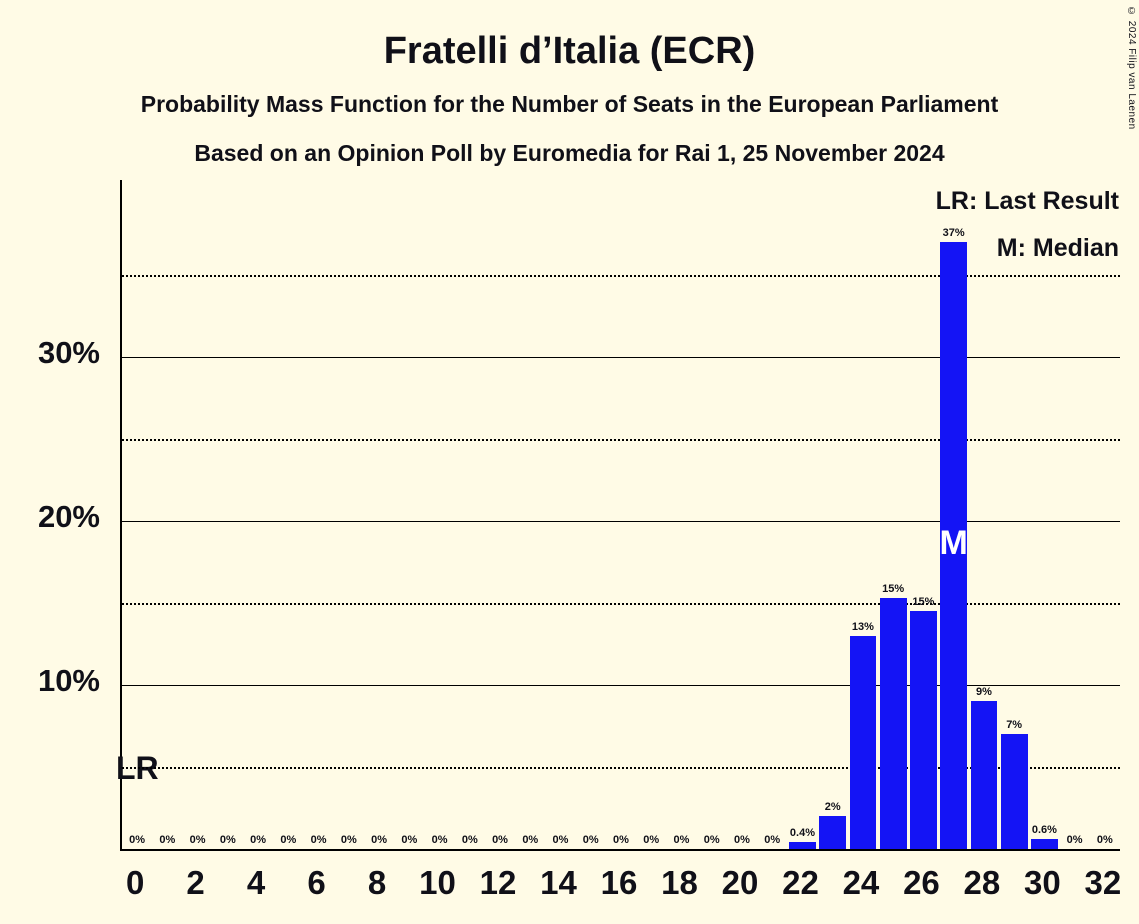 This screenshot has height=924, width=1139. What do you see at coordinates (227, 840) in the screenshot?
I see `bar-value-label-seat-3: 0%` at bounding box center [227, 840].